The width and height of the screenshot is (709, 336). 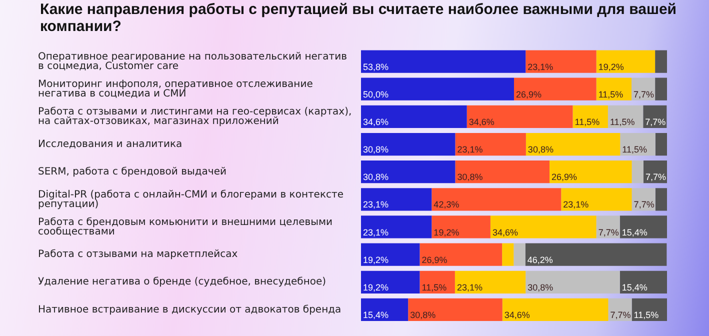 What do you see at coordinates (376, 67) in the screenshot?
I see `data-label: 53,8%` at bounding box center [376, 67].